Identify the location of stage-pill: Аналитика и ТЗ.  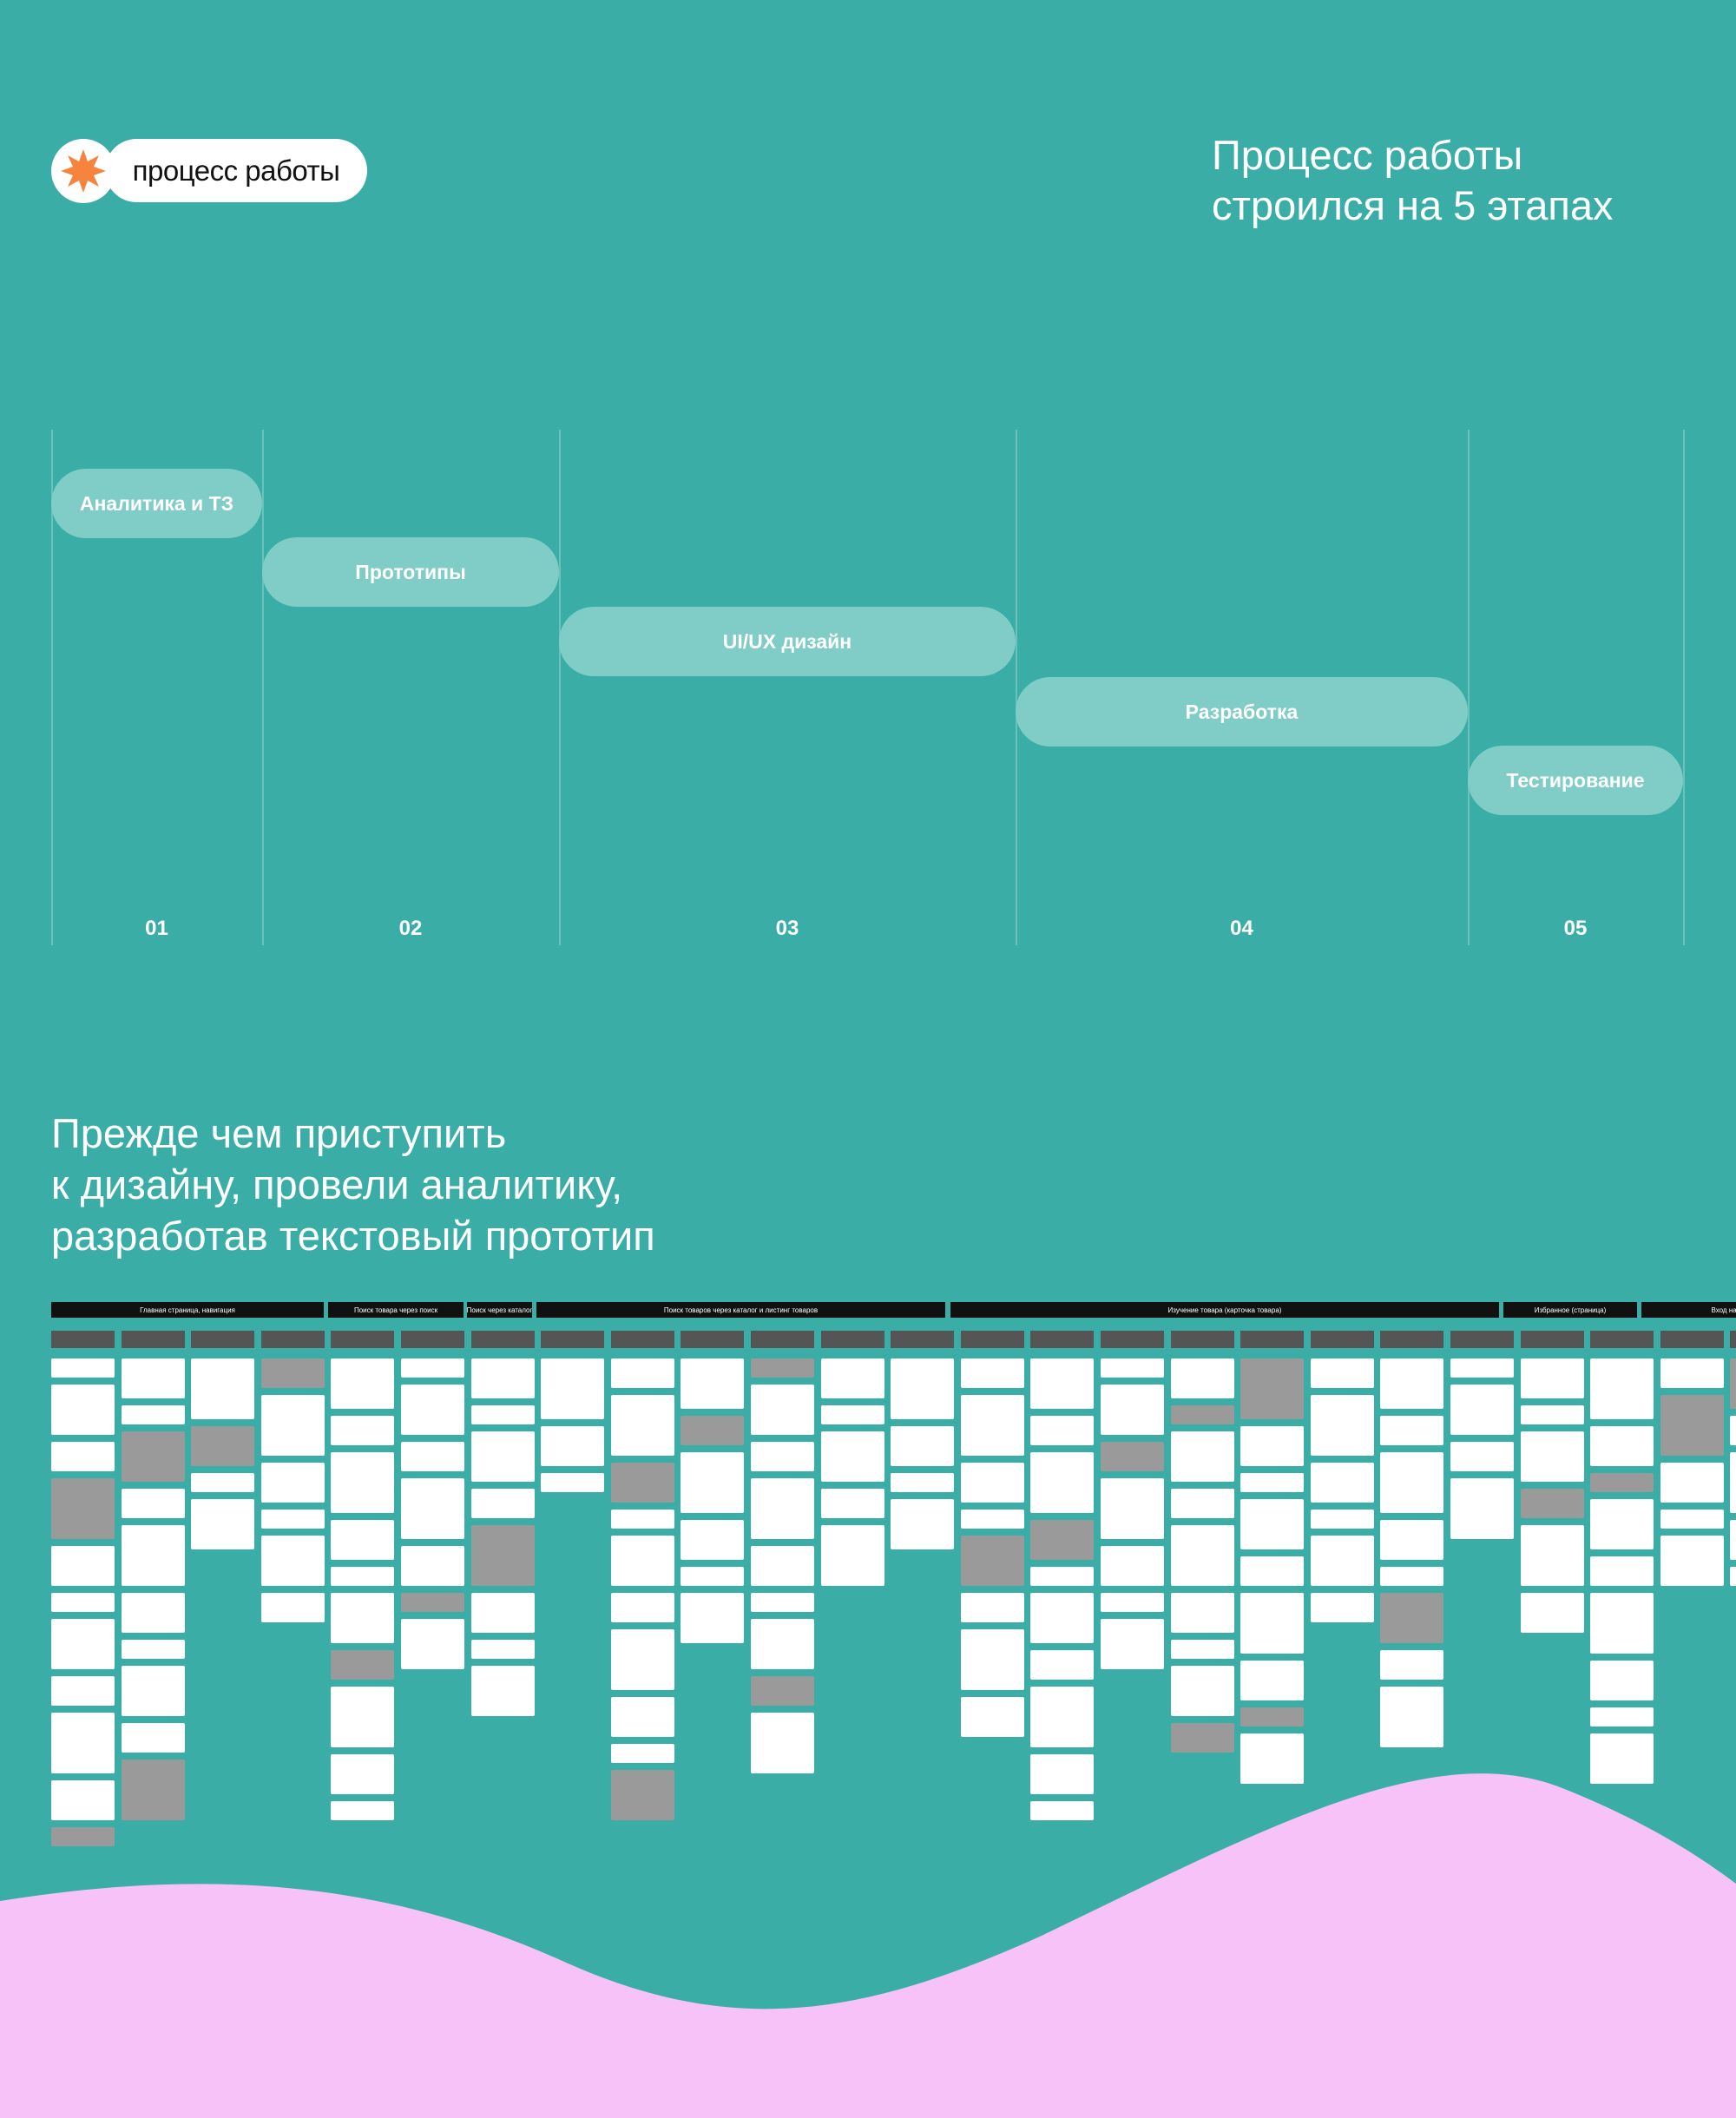
(156, 504).